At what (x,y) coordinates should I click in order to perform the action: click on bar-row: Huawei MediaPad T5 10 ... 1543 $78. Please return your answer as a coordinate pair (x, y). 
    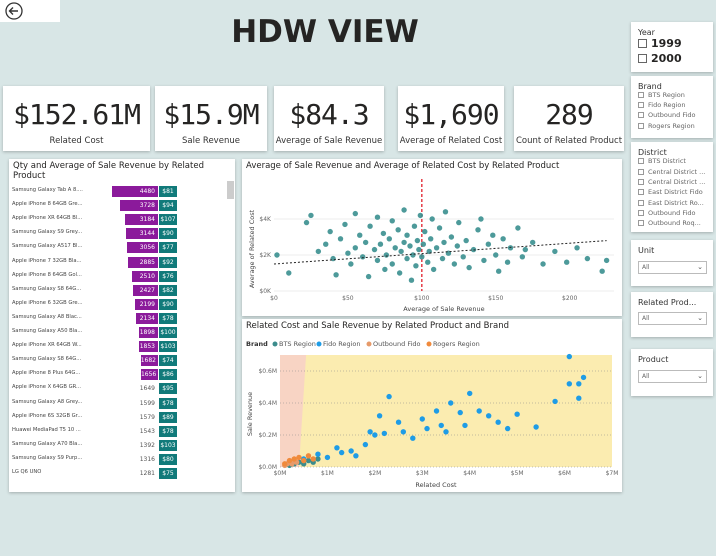
    Looking at the image, I should click on (124, 431).